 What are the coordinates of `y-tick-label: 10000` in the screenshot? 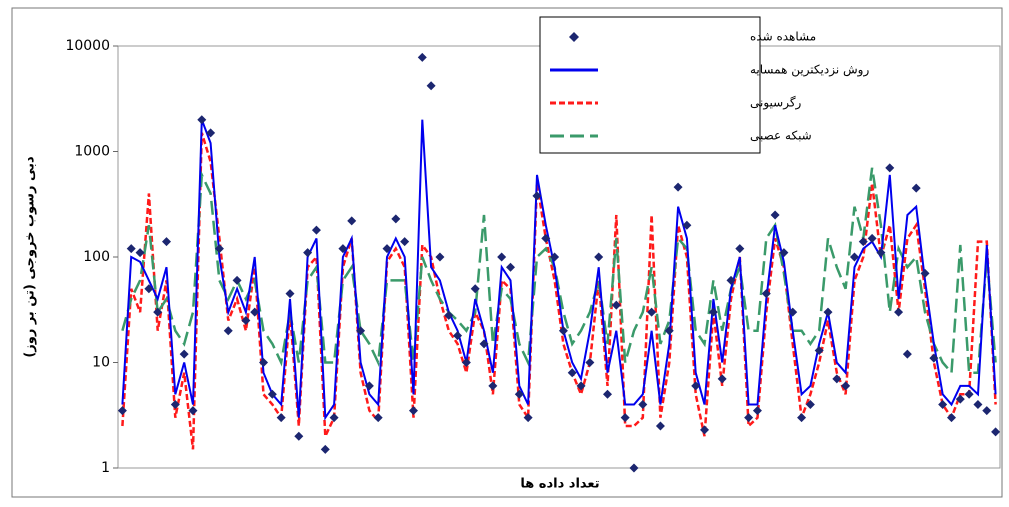 It's located at (87, 46).